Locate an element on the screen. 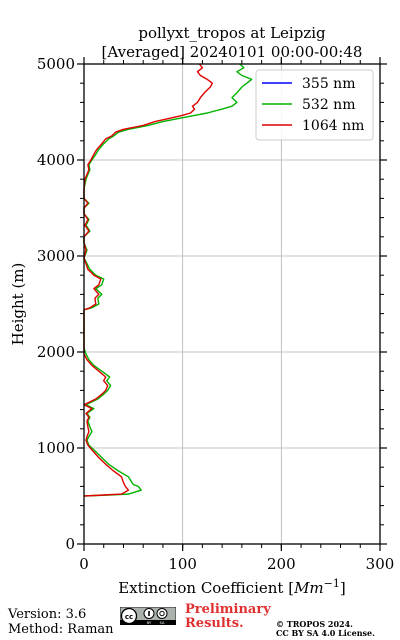 Image resolution: width=400 pixels, height=640 pixels. legend-box is located at coordinates (314, 105).